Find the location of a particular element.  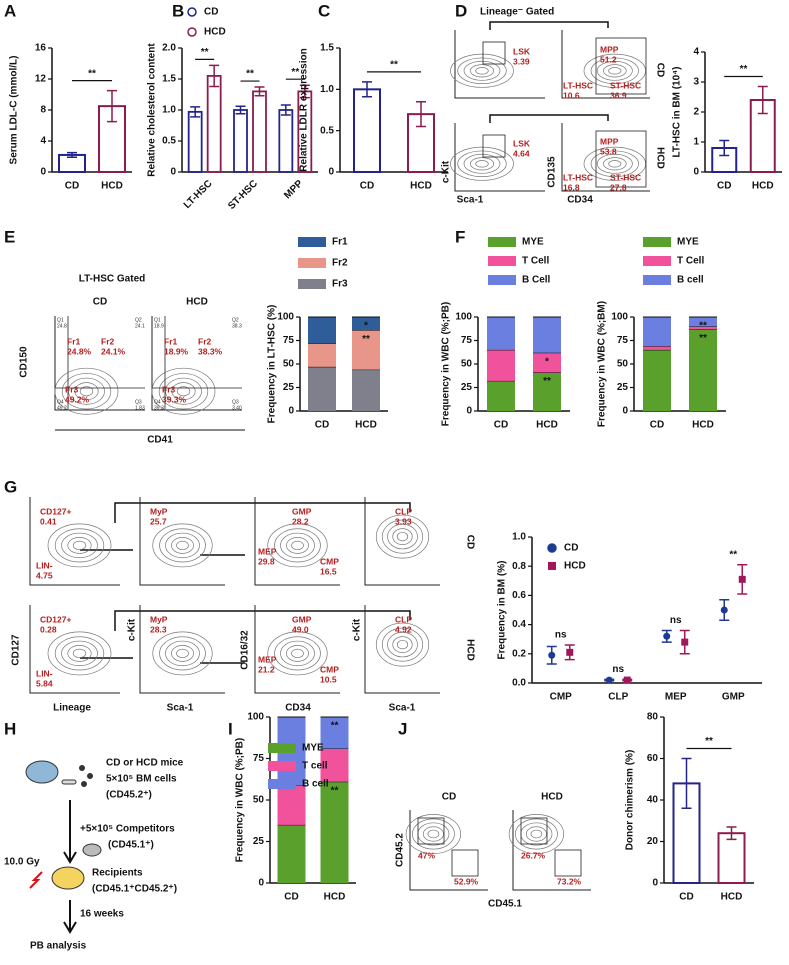

gate-value: 4.92 is located at coordinates (403, 629).